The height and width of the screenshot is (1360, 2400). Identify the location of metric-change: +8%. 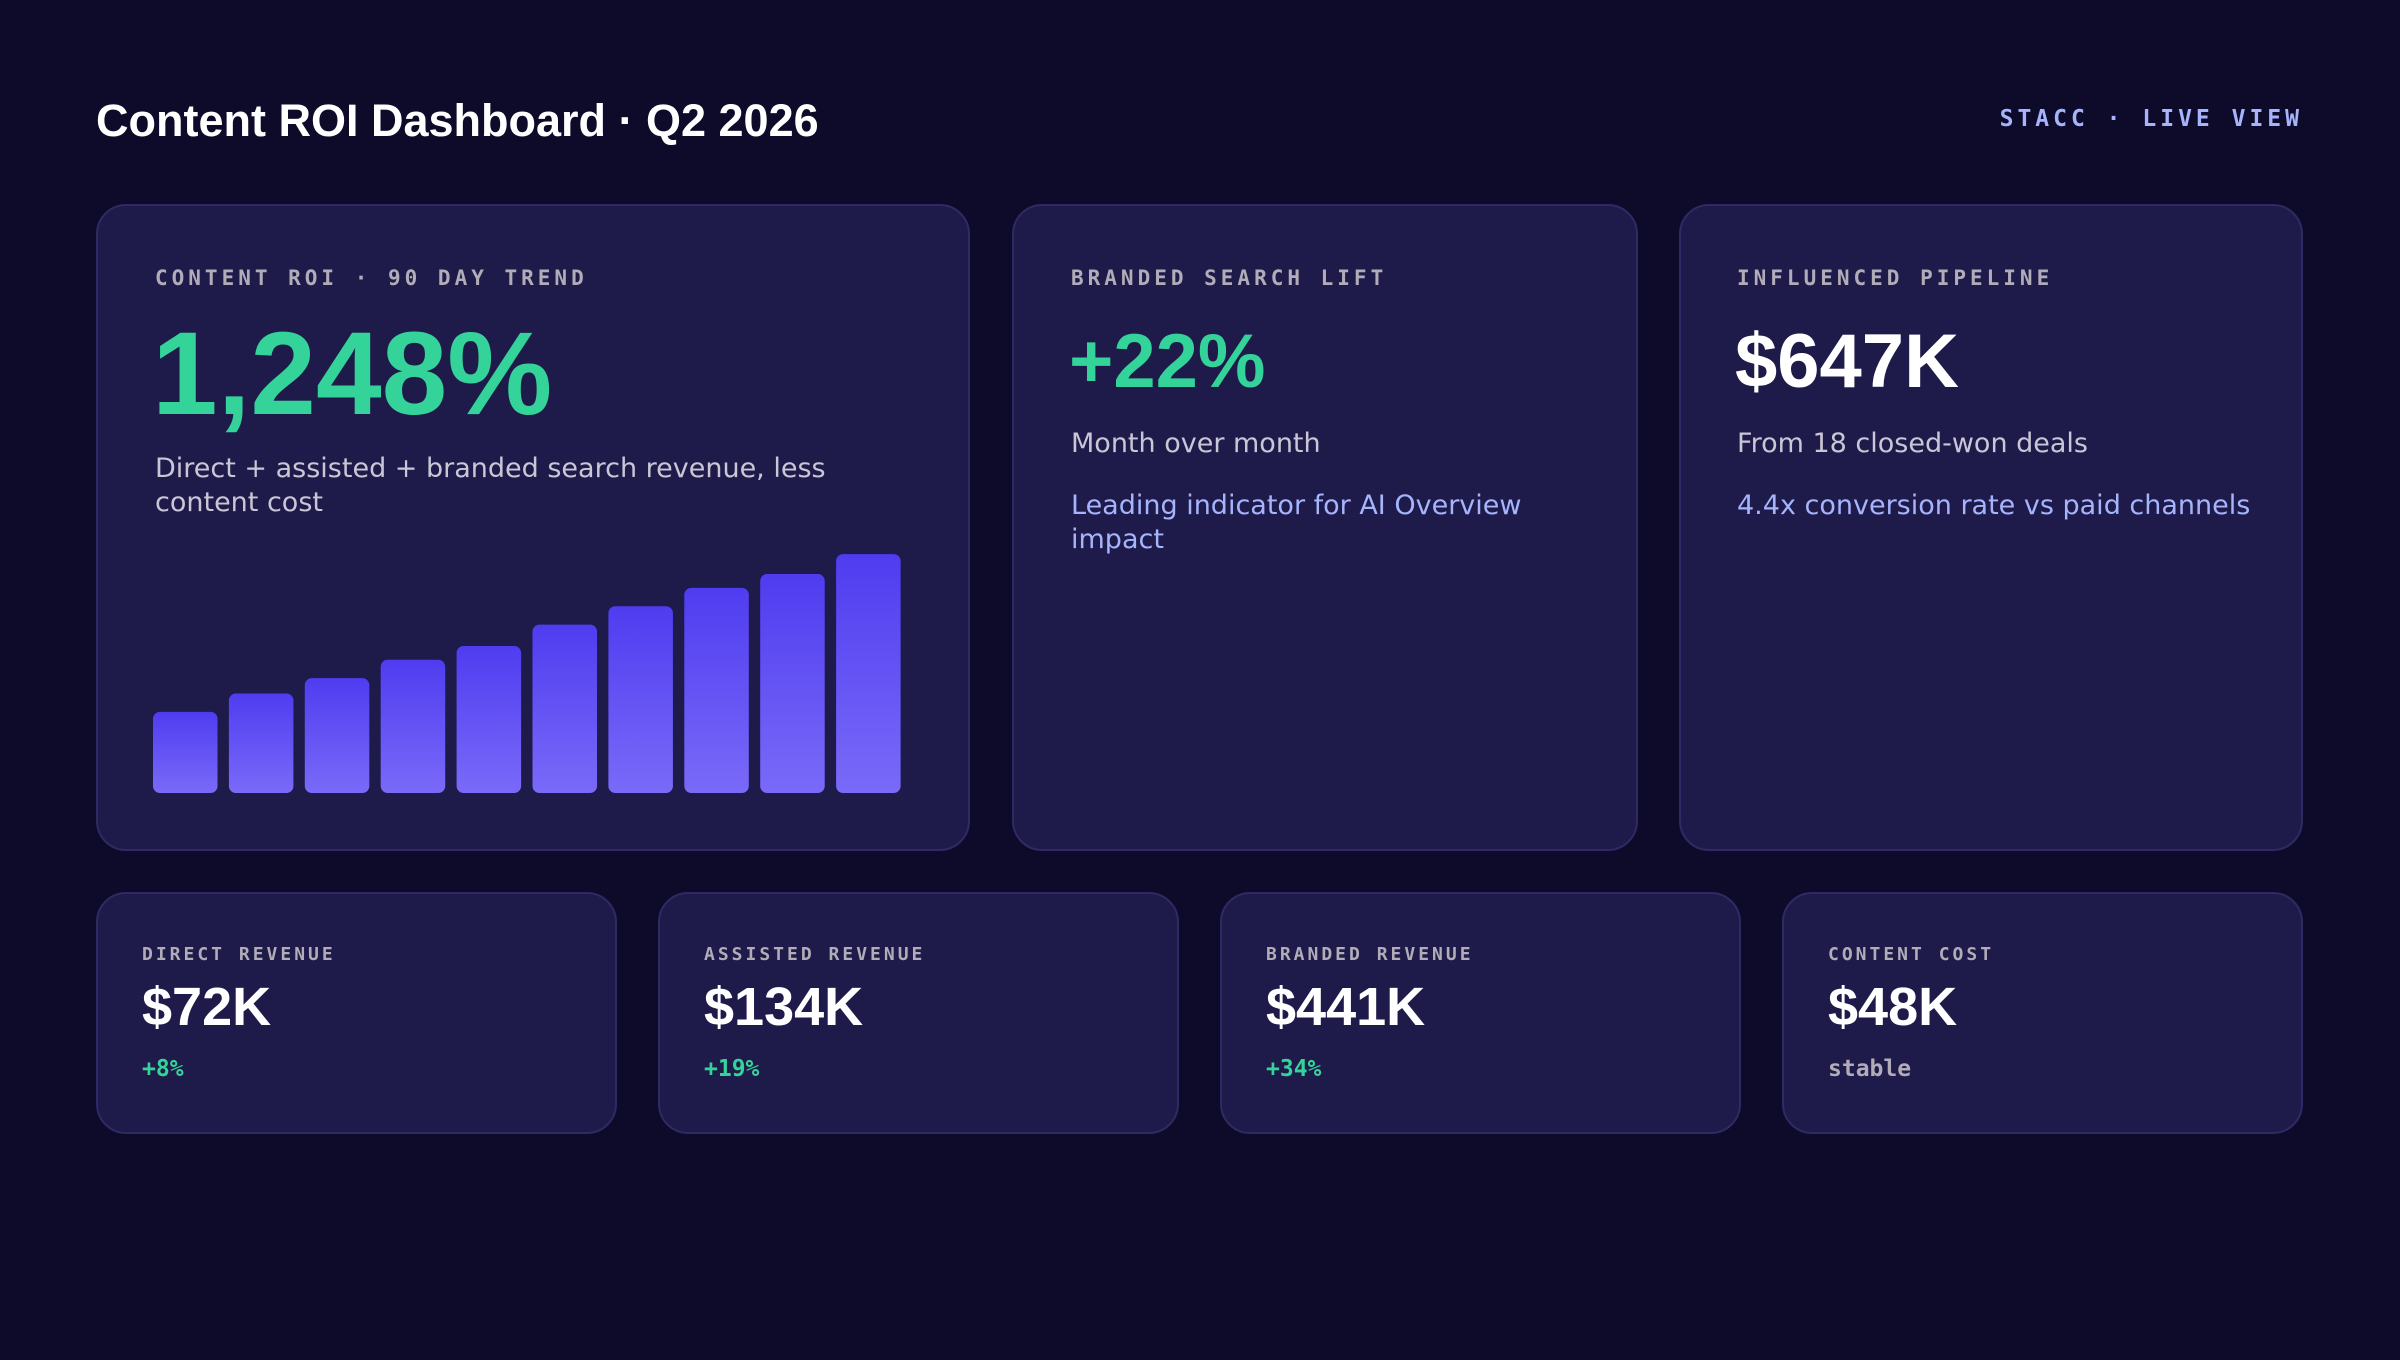
(163, 1069).